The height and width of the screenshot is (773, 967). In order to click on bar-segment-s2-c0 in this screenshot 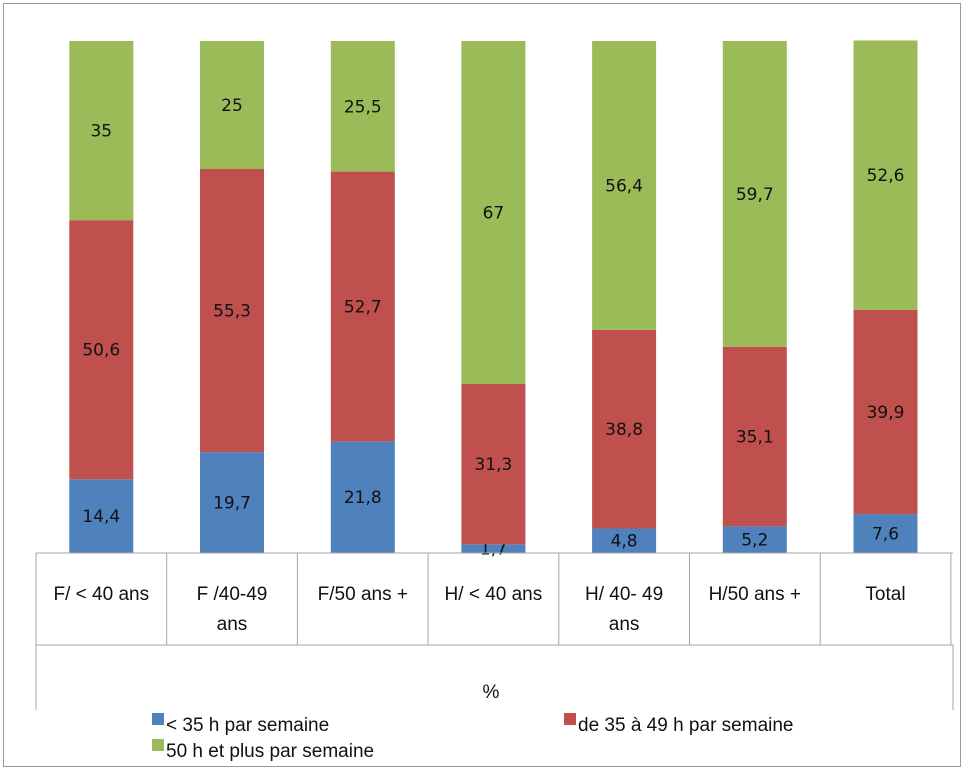, I will do `click(101, 131)`.